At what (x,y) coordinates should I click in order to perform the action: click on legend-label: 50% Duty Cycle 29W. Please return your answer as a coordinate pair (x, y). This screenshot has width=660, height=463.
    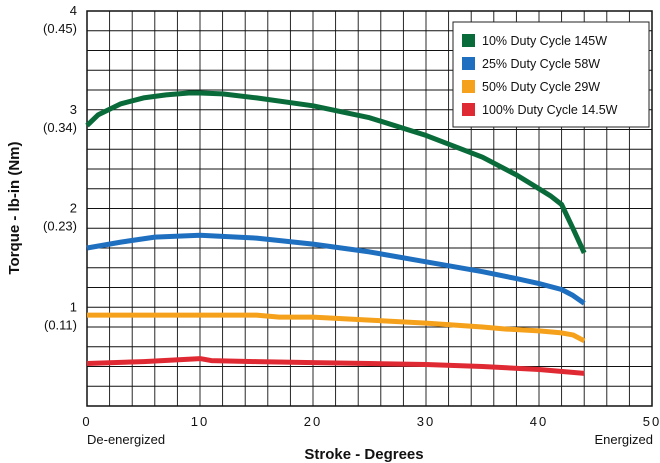
    Looking at the image, I should click on (541, 87).